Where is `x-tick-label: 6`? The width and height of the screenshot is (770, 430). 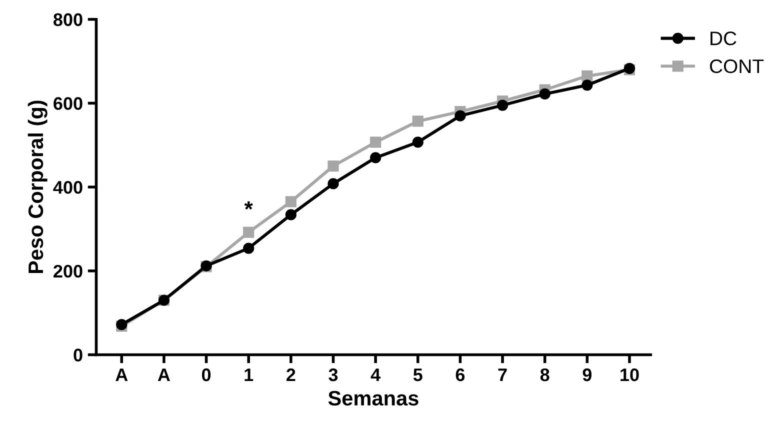
x-tick-label: 6 is located at coordinates (460, 375).